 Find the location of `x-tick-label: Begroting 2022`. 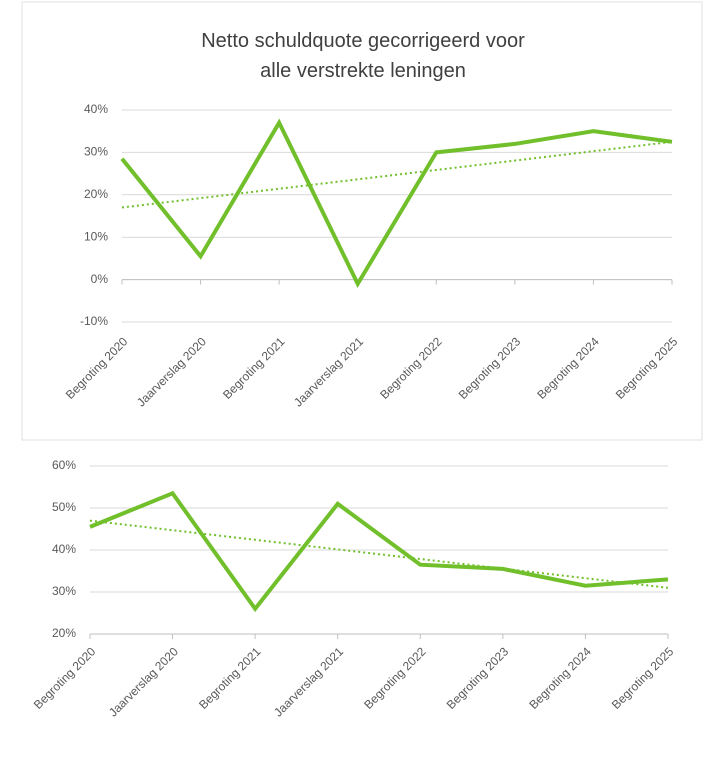

x-tick-label: Begroting 2022 is located at coordinates (395, 678).